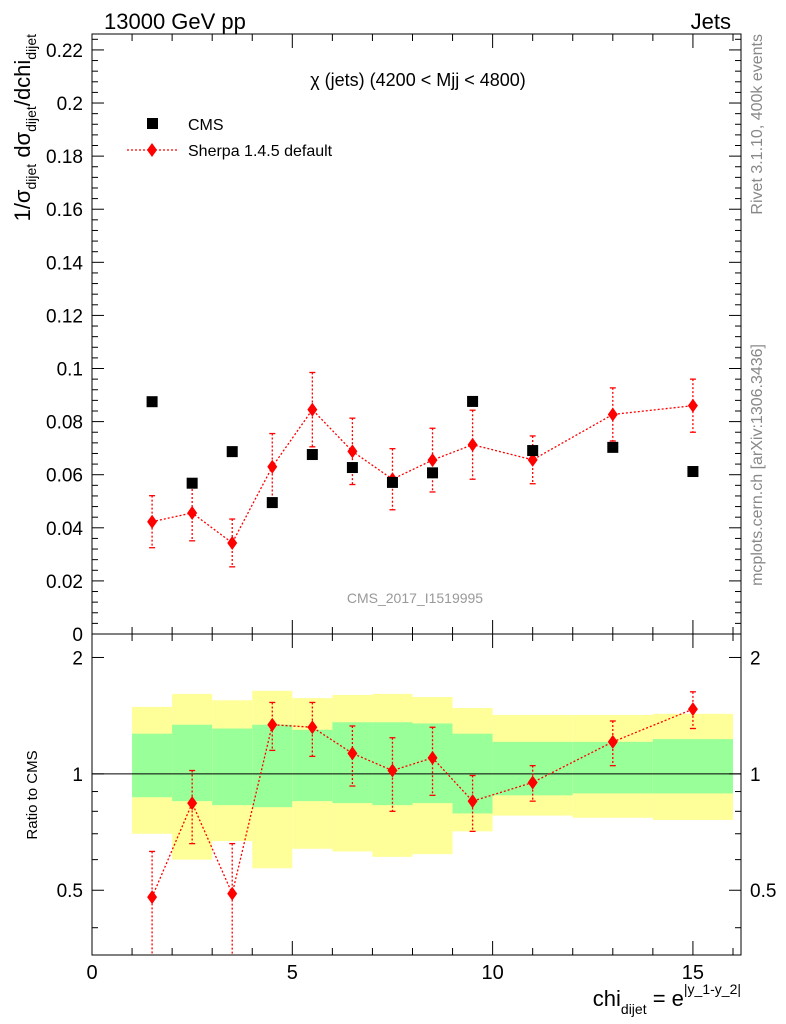 Image resolution: width=786 pixels, height=1024 pixels. Describe the element at coordinates (422, 803) in the screenshot. I see `ratio-sherpa-line` at that location.